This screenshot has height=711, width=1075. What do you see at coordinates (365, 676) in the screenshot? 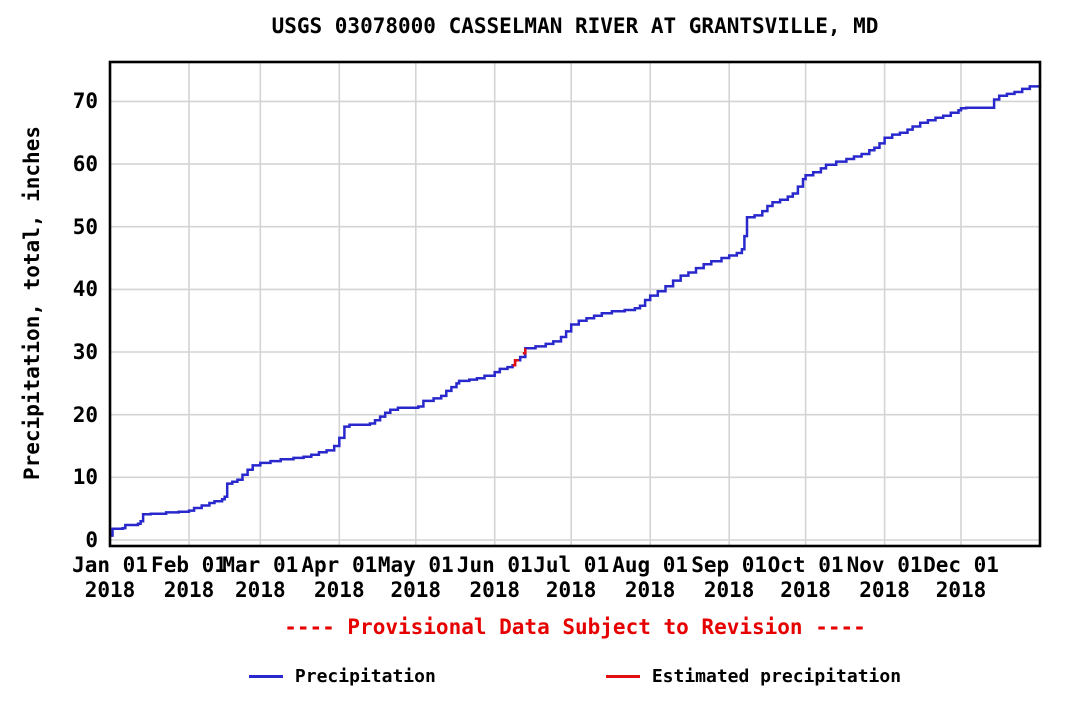
I see `legend-label-precipitation: Precipitation` at bounding box center [365, 676].